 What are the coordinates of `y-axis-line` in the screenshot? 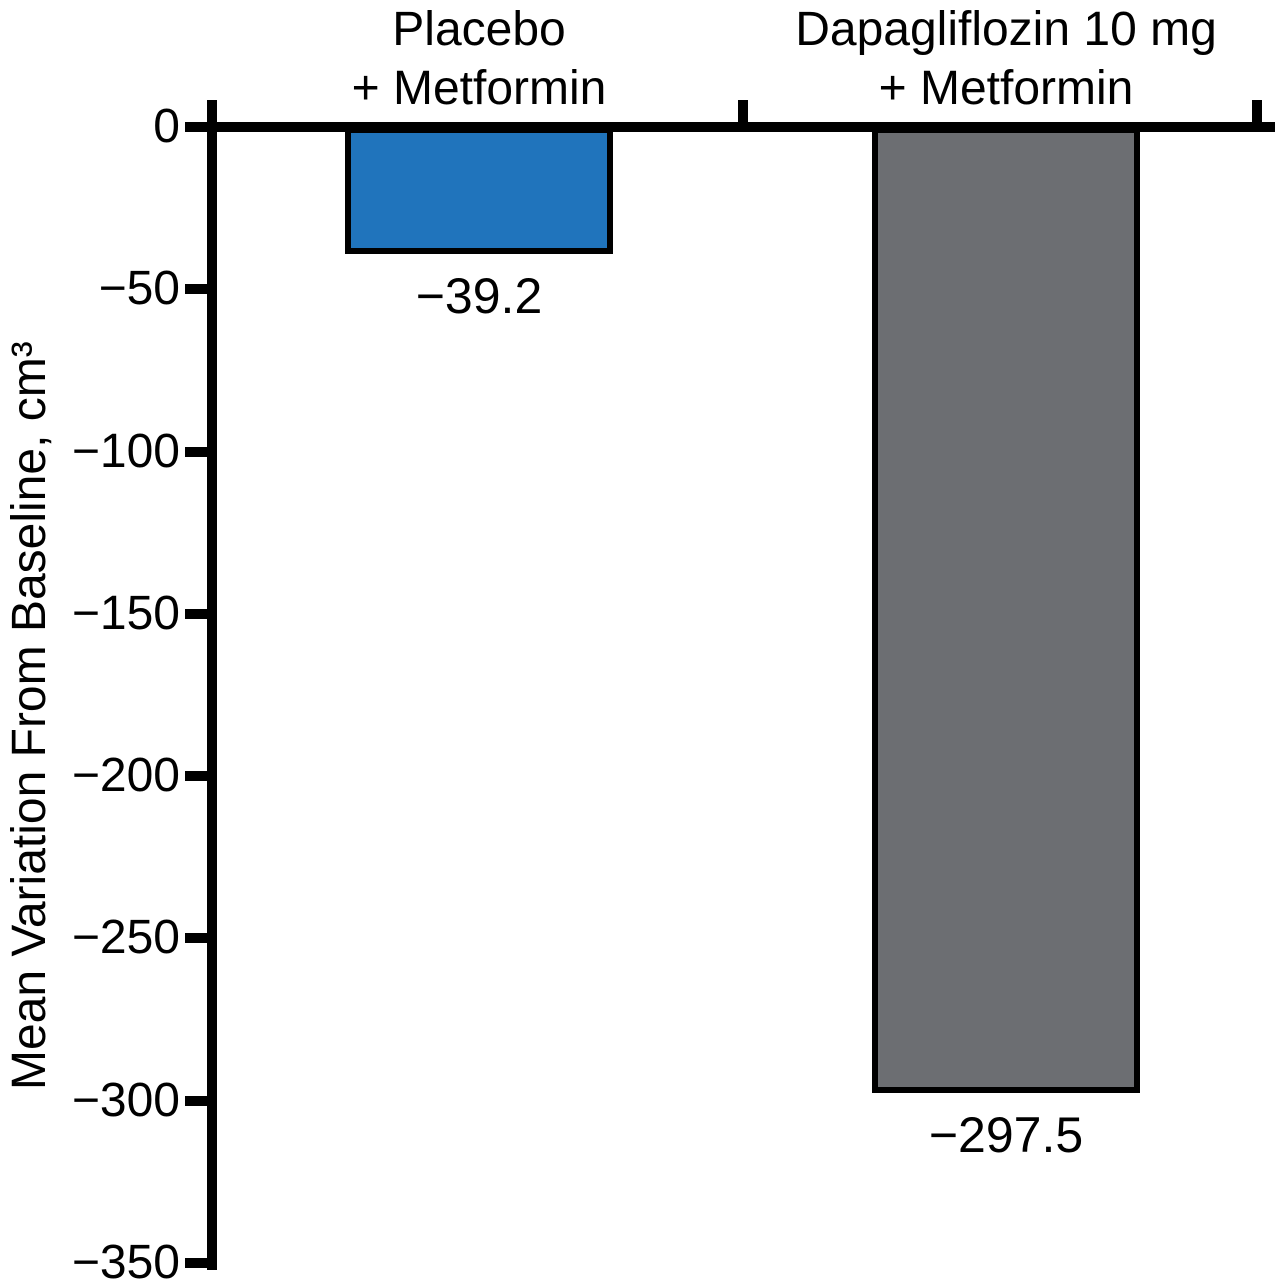 It's located at (212, 685).